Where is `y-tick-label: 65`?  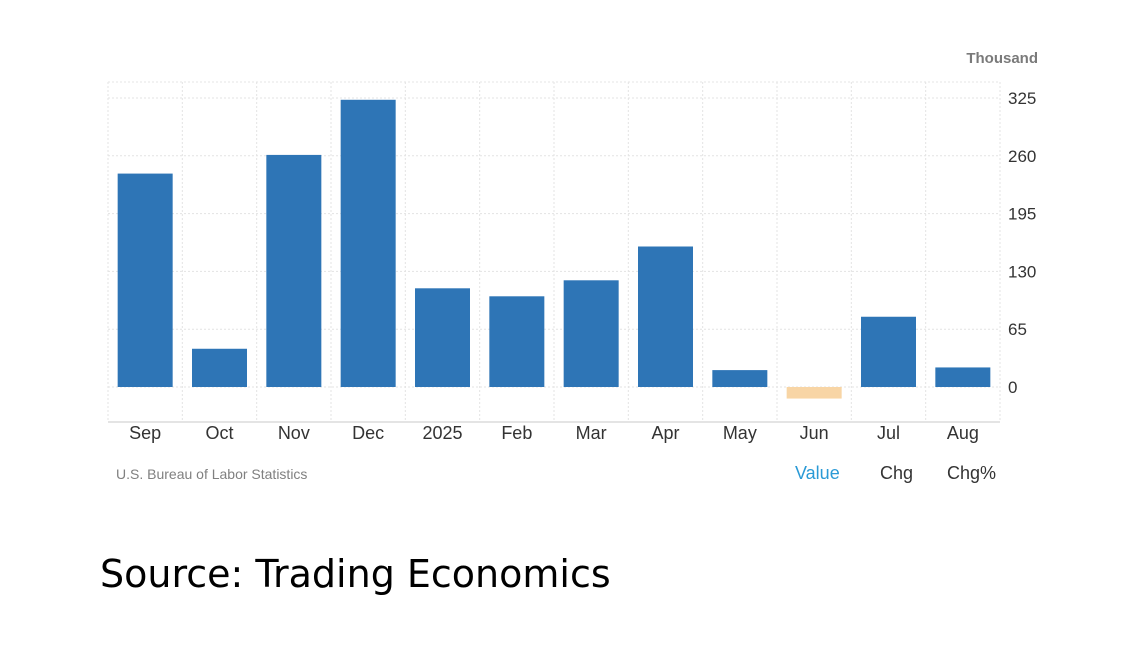 y-tick-label: 65 is located at coordinates (1017, 329).